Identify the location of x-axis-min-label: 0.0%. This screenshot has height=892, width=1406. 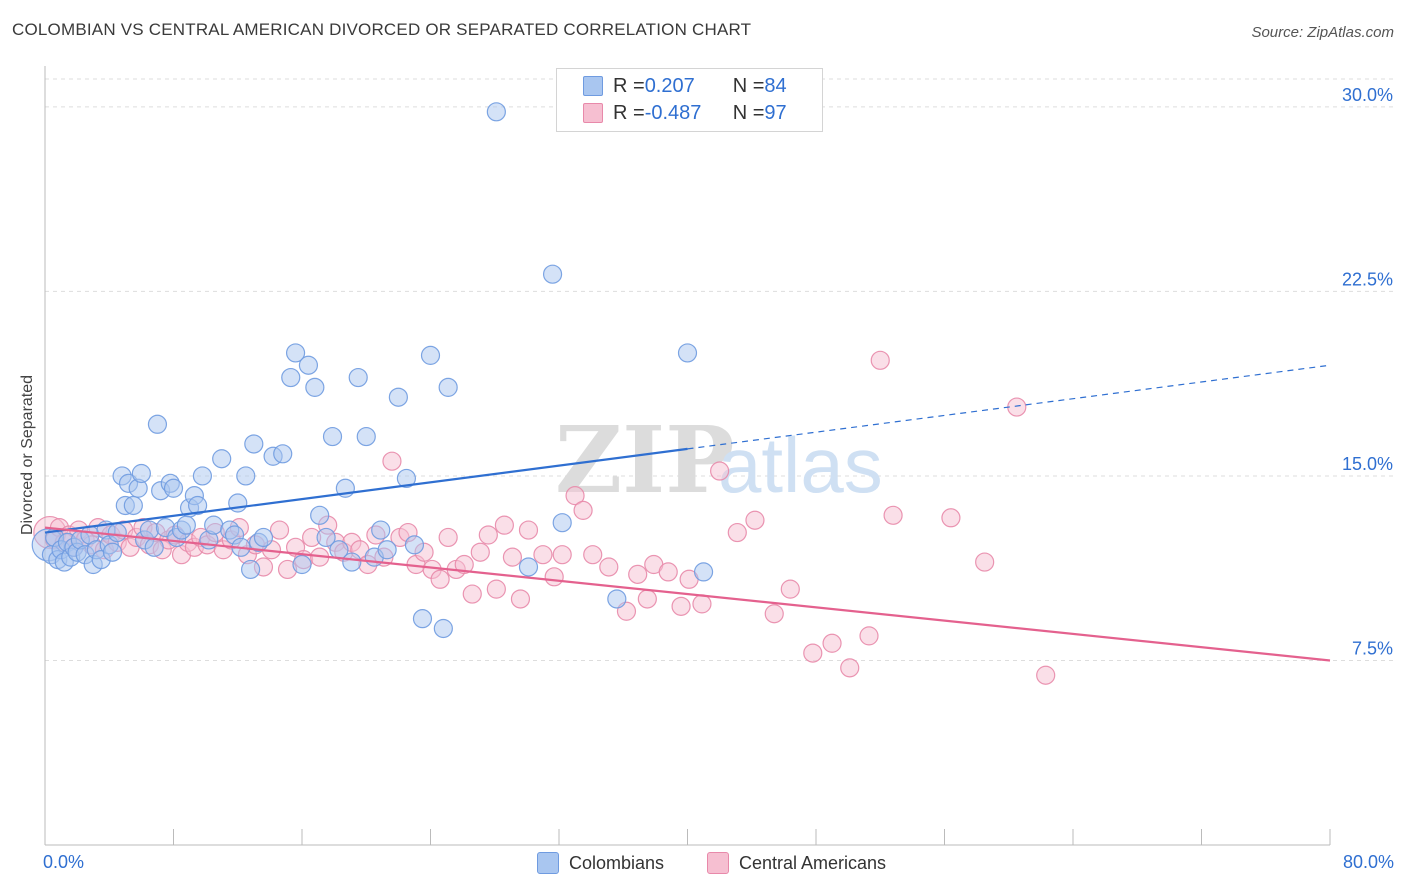
(64, 862).